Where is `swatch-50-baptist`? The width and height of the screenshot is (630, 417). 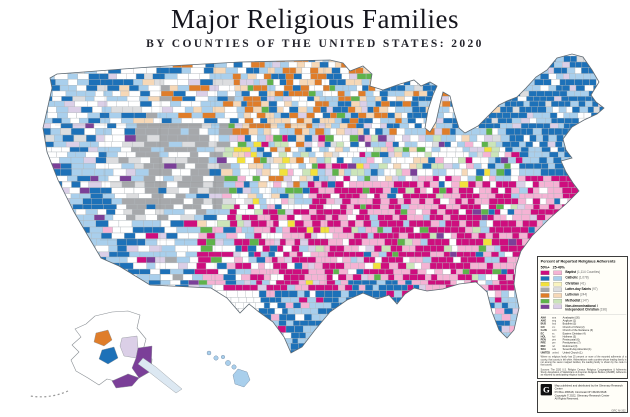 swatch-50-baptist is located at coordinates (545, 272).